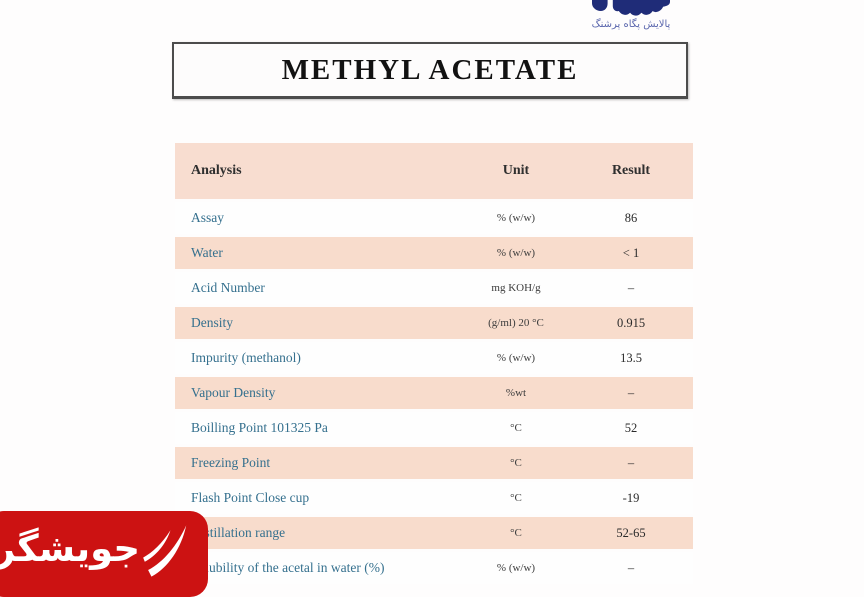  What do you see at coordinates (516, 288) in the screenshot?
I see `cell-unit: mg KOH/g` at bounding box center [516, 288].